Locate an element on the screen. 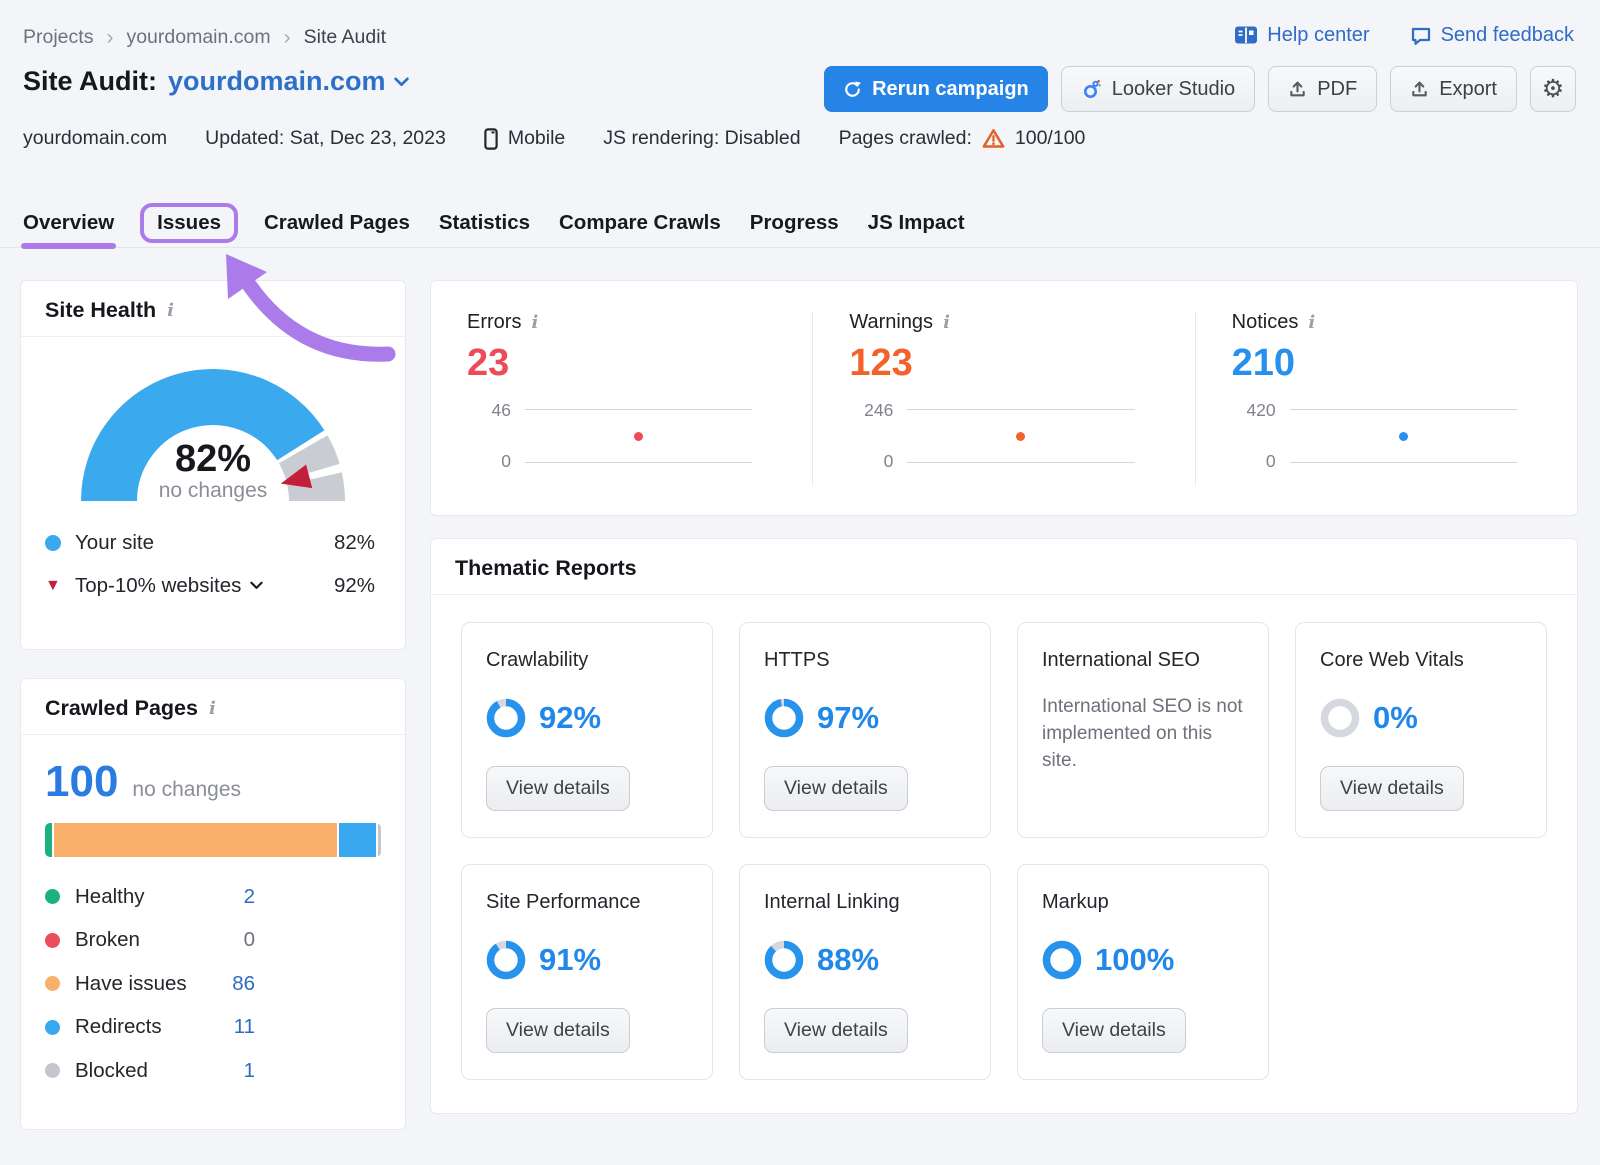  crawlability-card: Crawlability 92% View details is located at coordinates (587, 730).